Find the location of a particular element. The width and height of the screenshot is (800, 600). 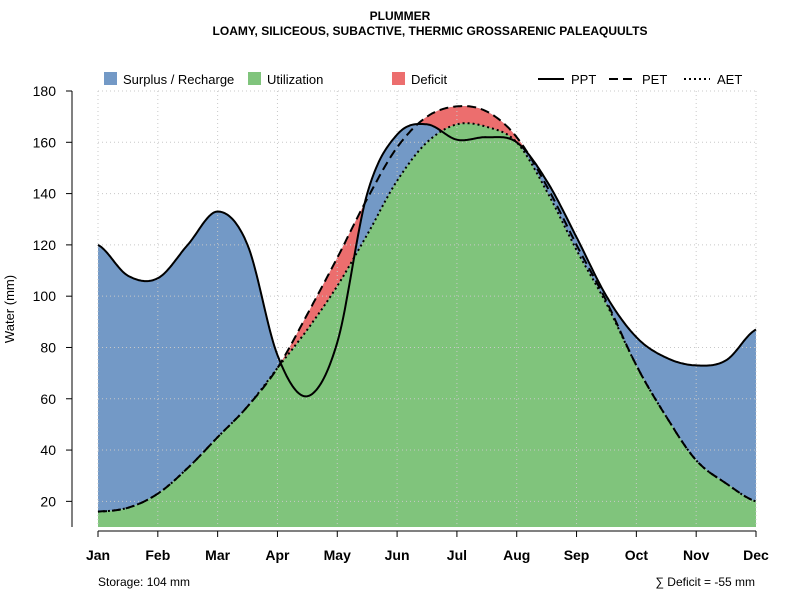

x-tick-label: Oct is located at coordinates (637, 555).